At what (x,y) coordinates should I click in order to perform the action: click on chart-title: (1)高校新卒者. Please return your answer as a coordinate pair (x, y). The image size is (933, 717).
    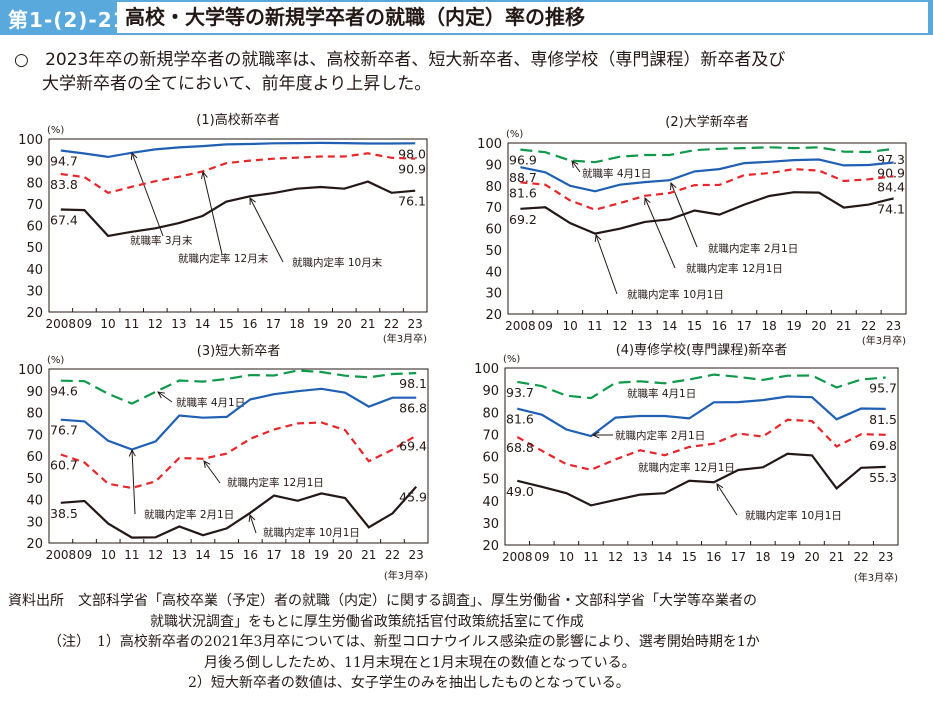
    Looking at the image, I should click on (237, 120).